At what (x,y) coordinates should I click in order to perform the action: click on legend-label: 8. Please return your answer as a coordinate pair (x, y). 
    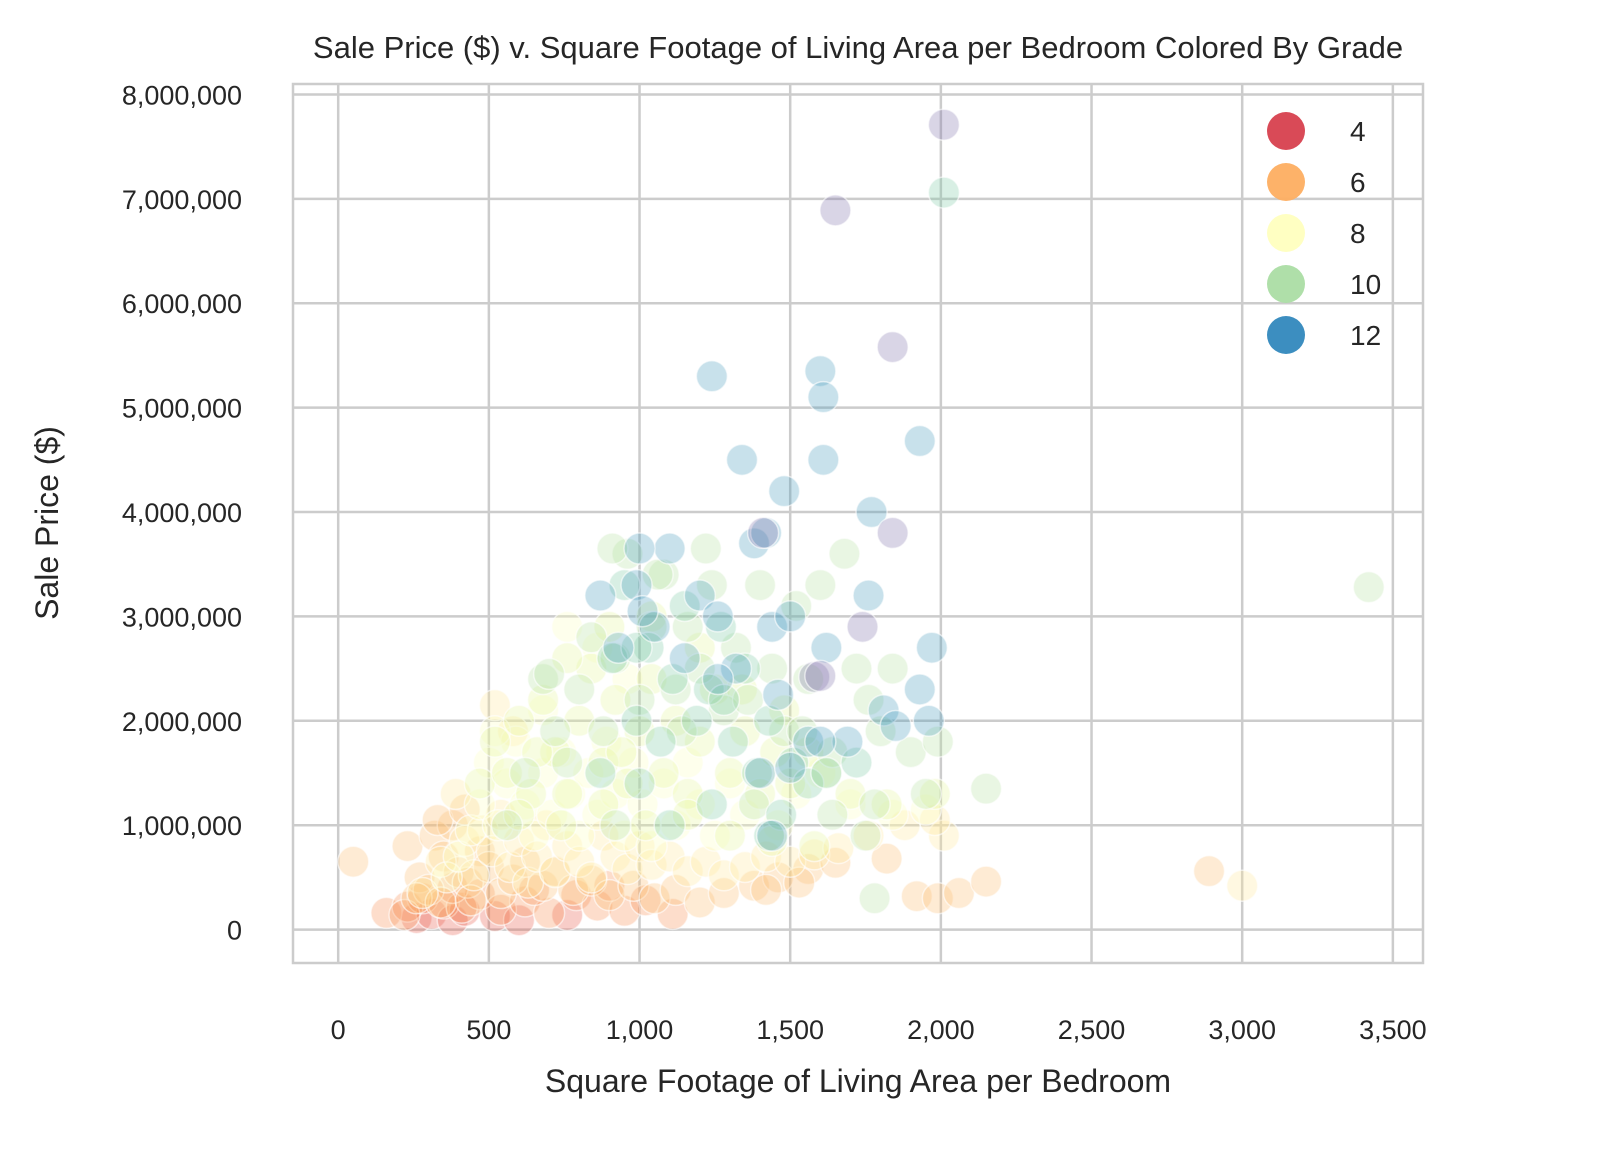
    Looking at the image, I should click on (1358, 233).